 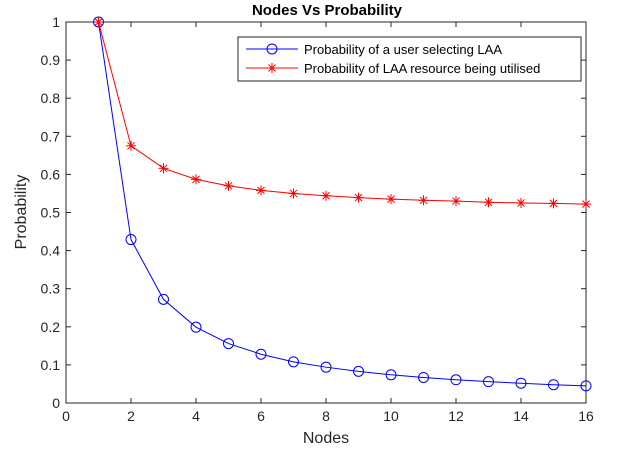 I want to click on legend-box, so click(x=409, y=59).